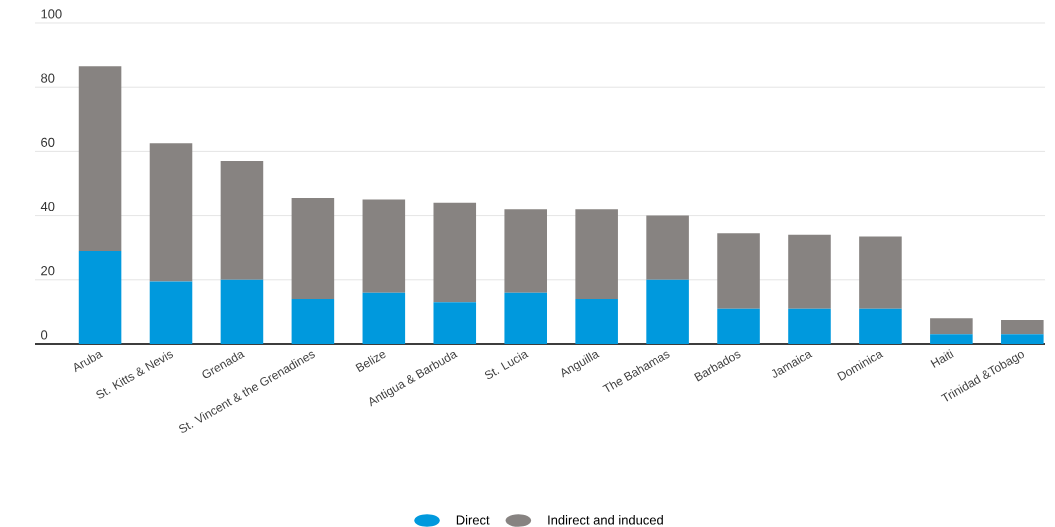  Describe the element at coordinates (48, 142) in the screenshot. I see `y-tick-label: 60` at that location.